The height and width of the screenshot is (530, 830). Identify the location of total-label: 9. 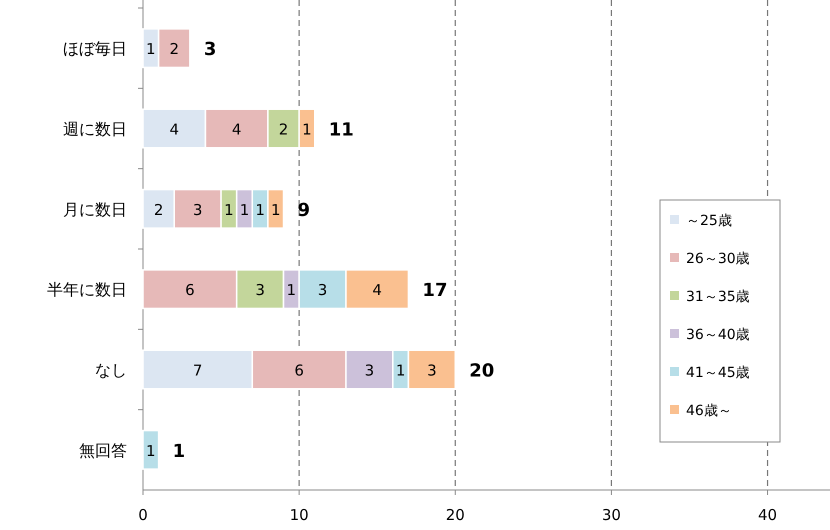
(304, 210).